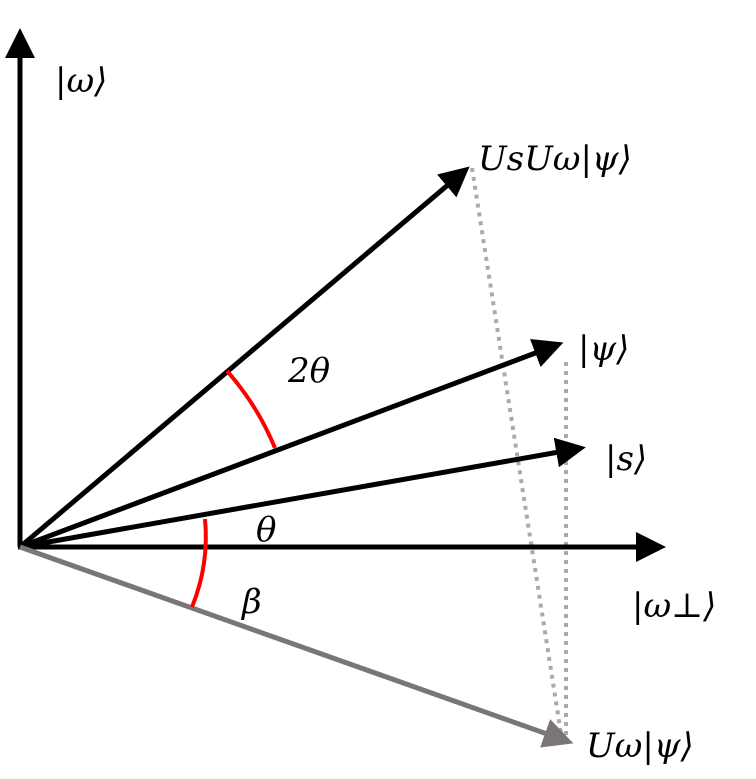  What do you see at coordinates (199, 563) in the screenshot?
I see `theta-beta-arc` at bounding box center [199, 563].